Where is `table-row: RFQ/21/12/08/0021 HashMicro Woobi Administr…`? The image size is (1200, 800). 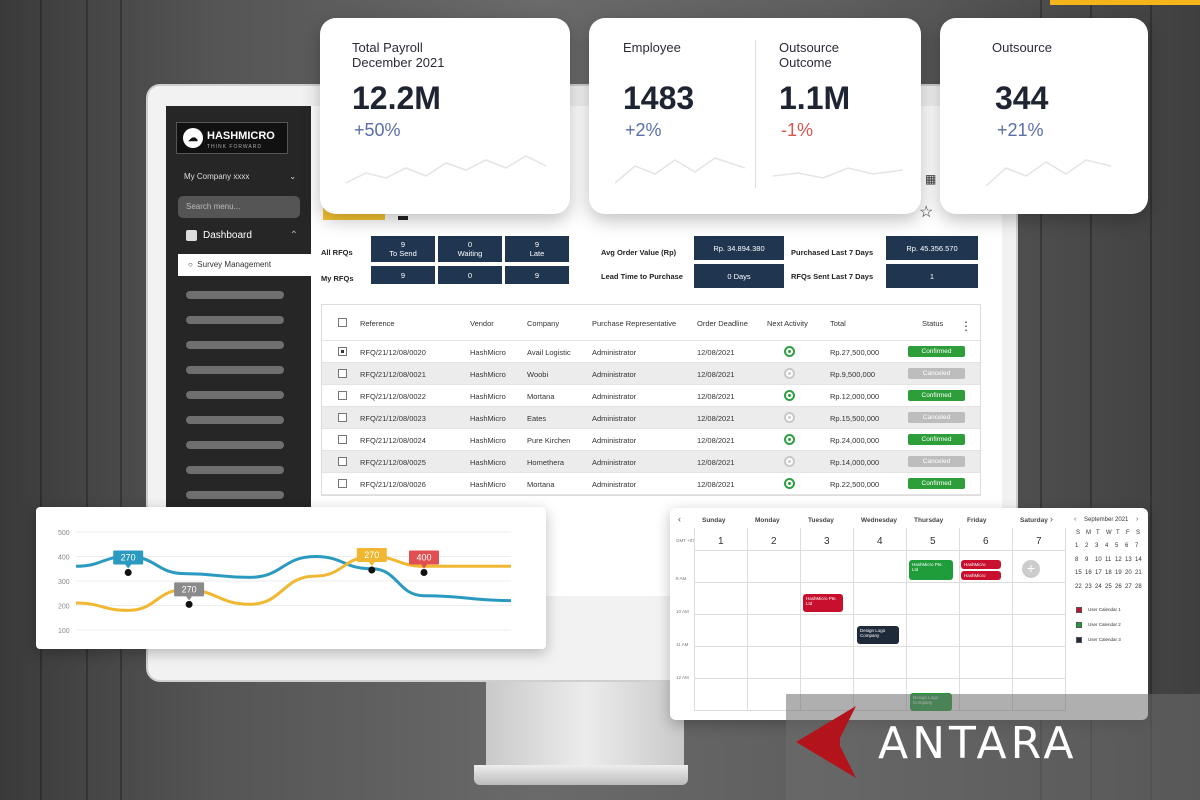
table-row: RFQ/21/12/08/0021 HashMicro Woobi Administr… is located at coordinates (651, 374).